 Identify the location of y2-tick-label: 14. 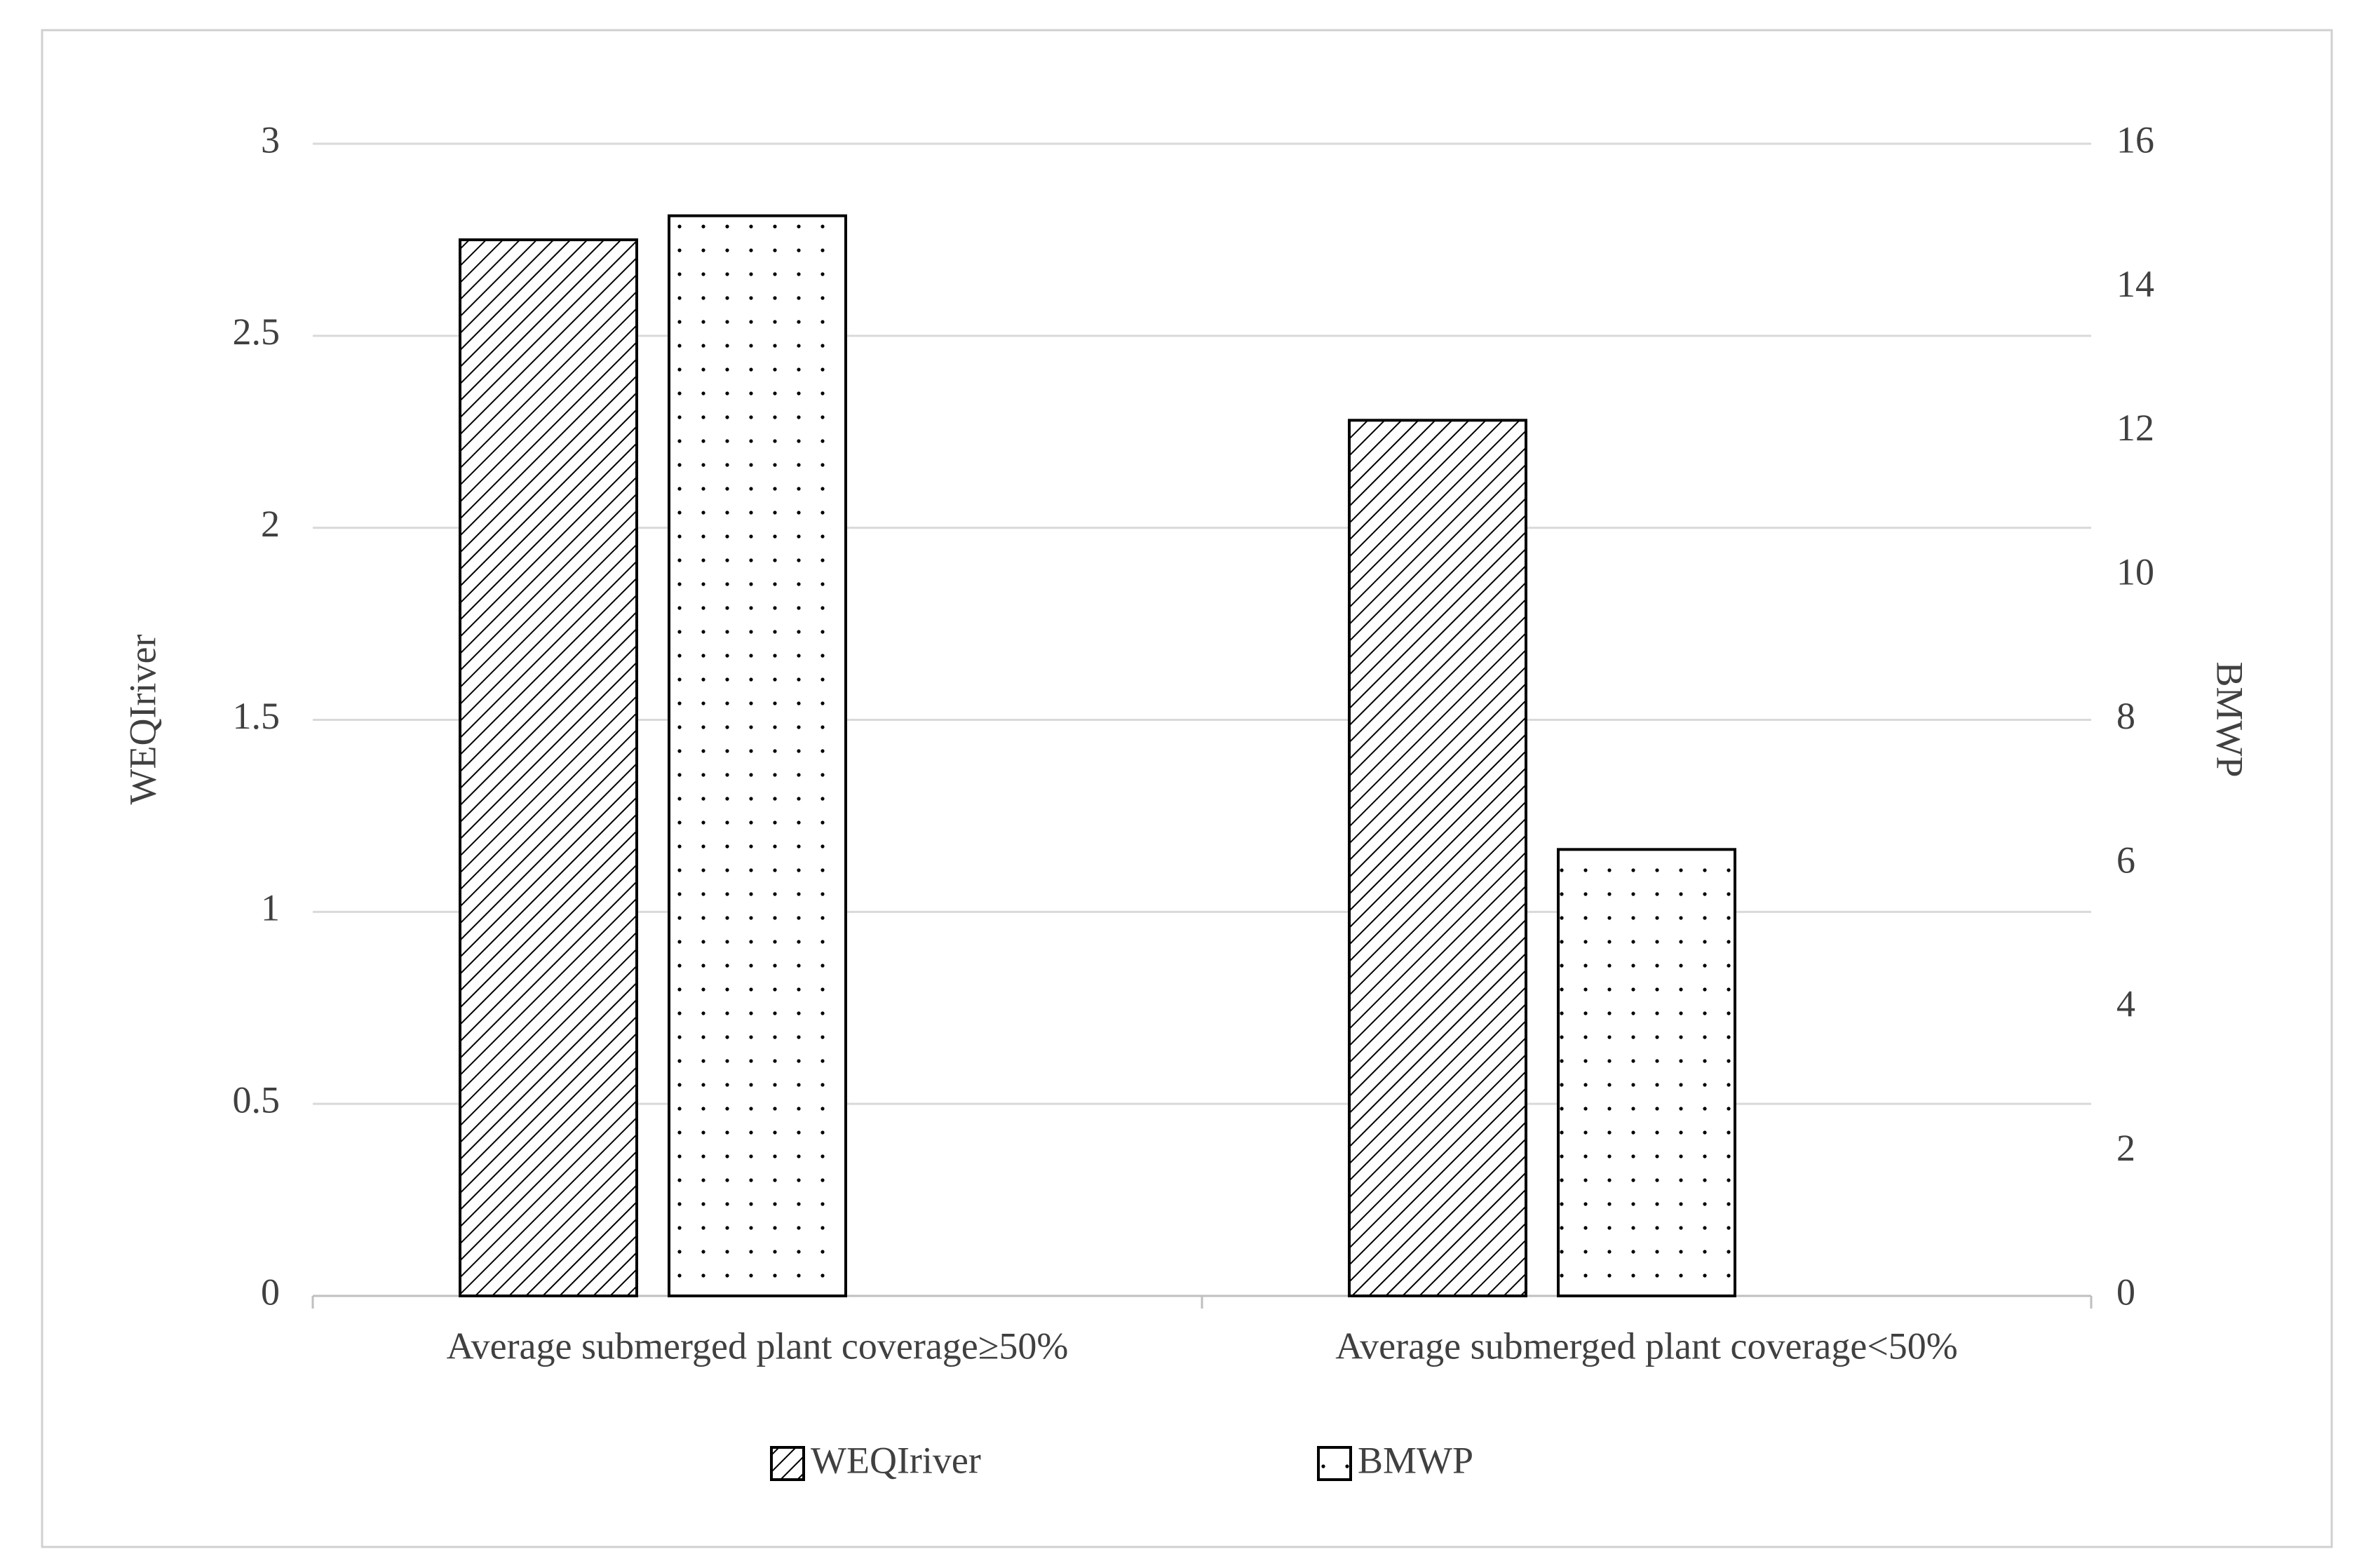
(2135, 284).